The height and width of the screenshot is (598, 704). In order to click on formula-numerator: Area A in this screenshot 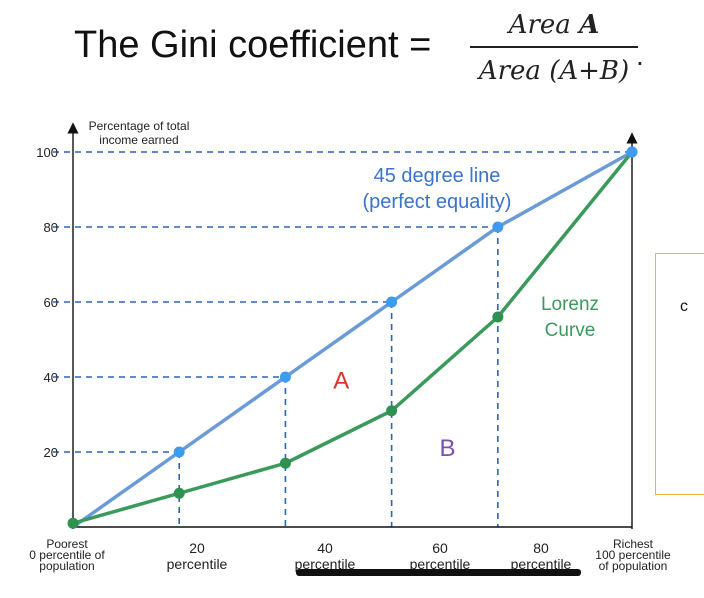, I will do `click(554, 25)`.